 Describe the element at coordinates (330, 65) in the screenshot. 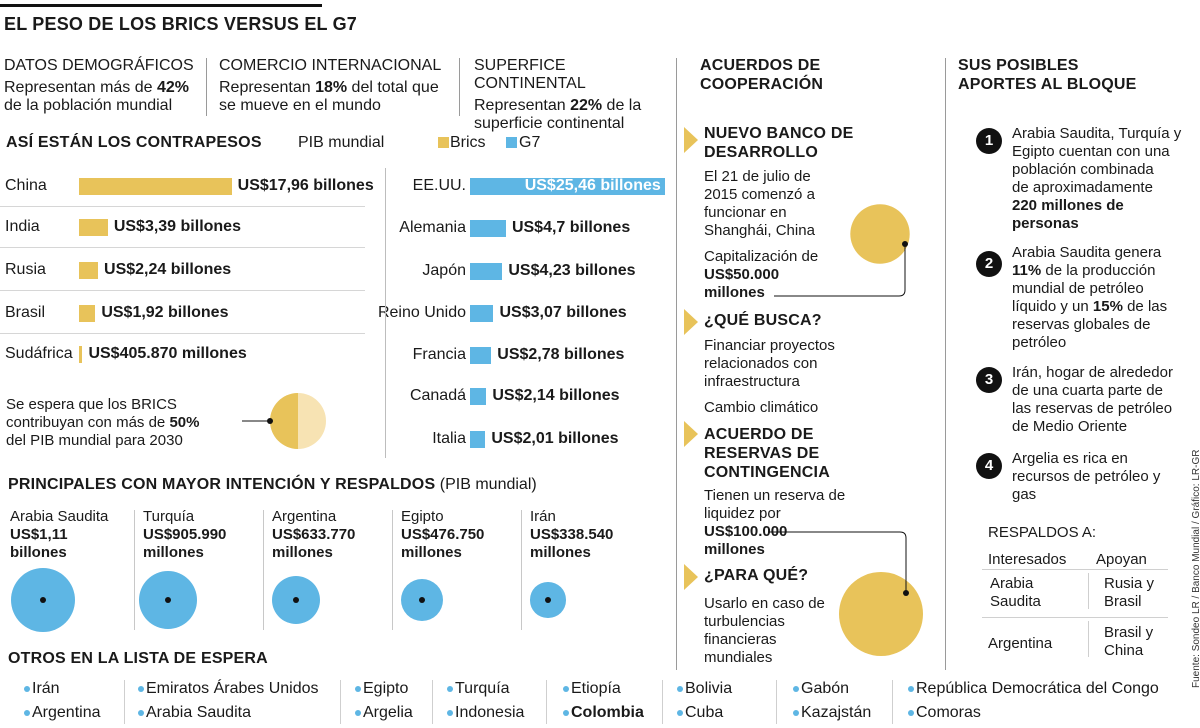

I see `stat-trade-heading: COMERCIO INTERNACIONAL` at that location.